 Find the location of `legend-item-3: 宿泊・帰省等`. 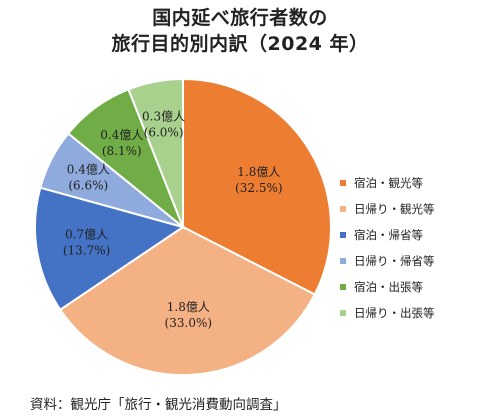

legend-item-3: 宿泊・帰省等 is located at coordinates (387, 235).